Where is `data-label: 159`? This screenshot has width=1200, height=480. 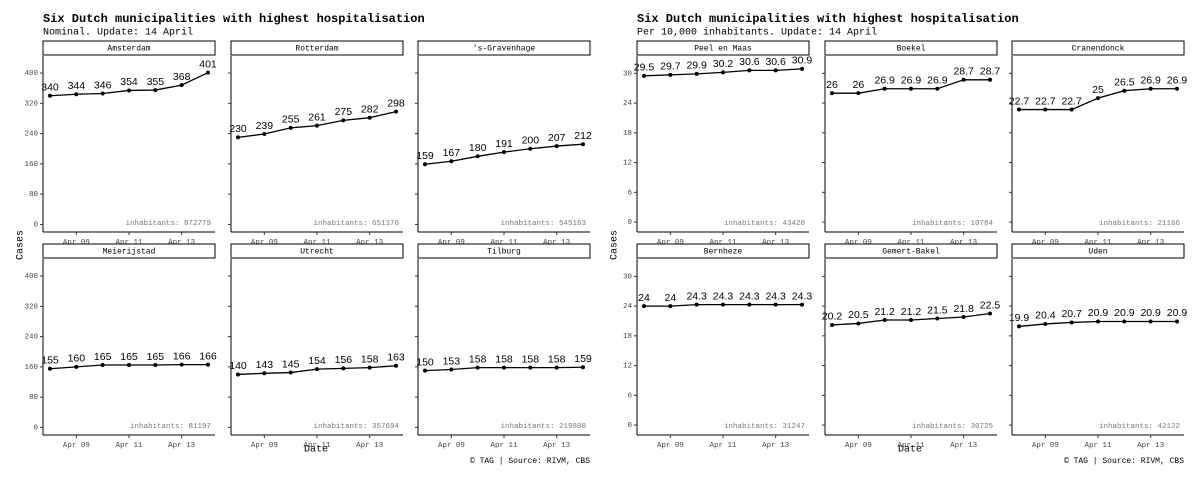
data-label: 159 is located at coordinates (583, 359).